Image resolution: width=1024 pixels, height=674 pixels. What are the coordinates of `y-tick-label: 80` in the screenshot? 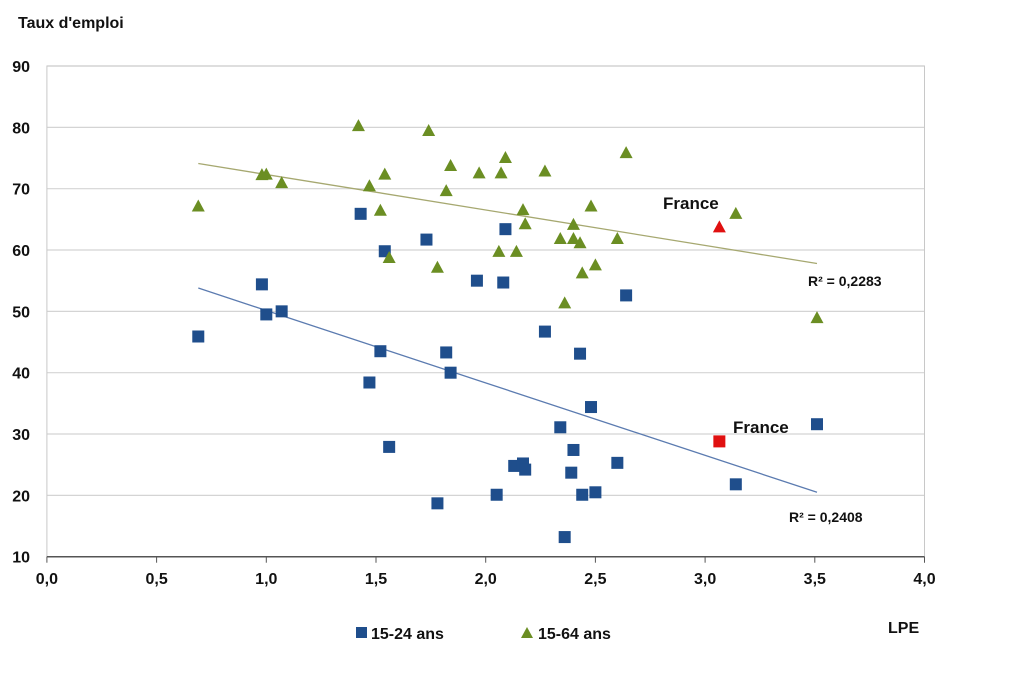 It's located at (21, 128).